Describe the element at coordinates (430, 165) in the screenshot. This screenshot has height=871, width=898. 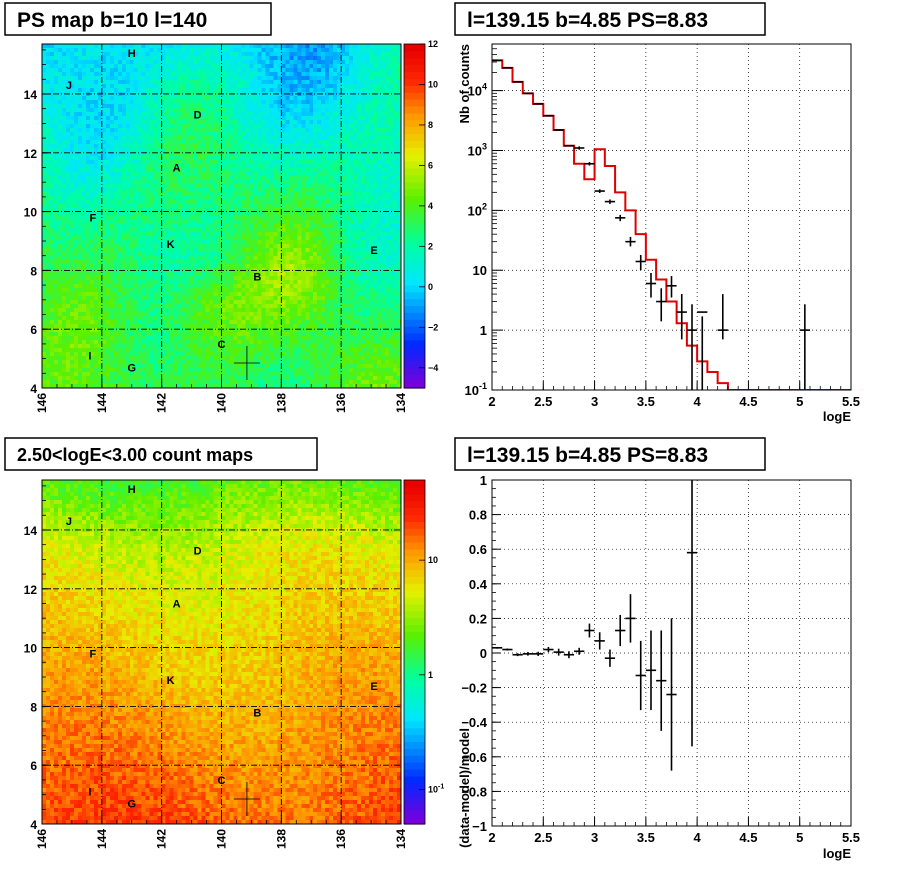
I see `colorbar-tick-label: 6` at that location.